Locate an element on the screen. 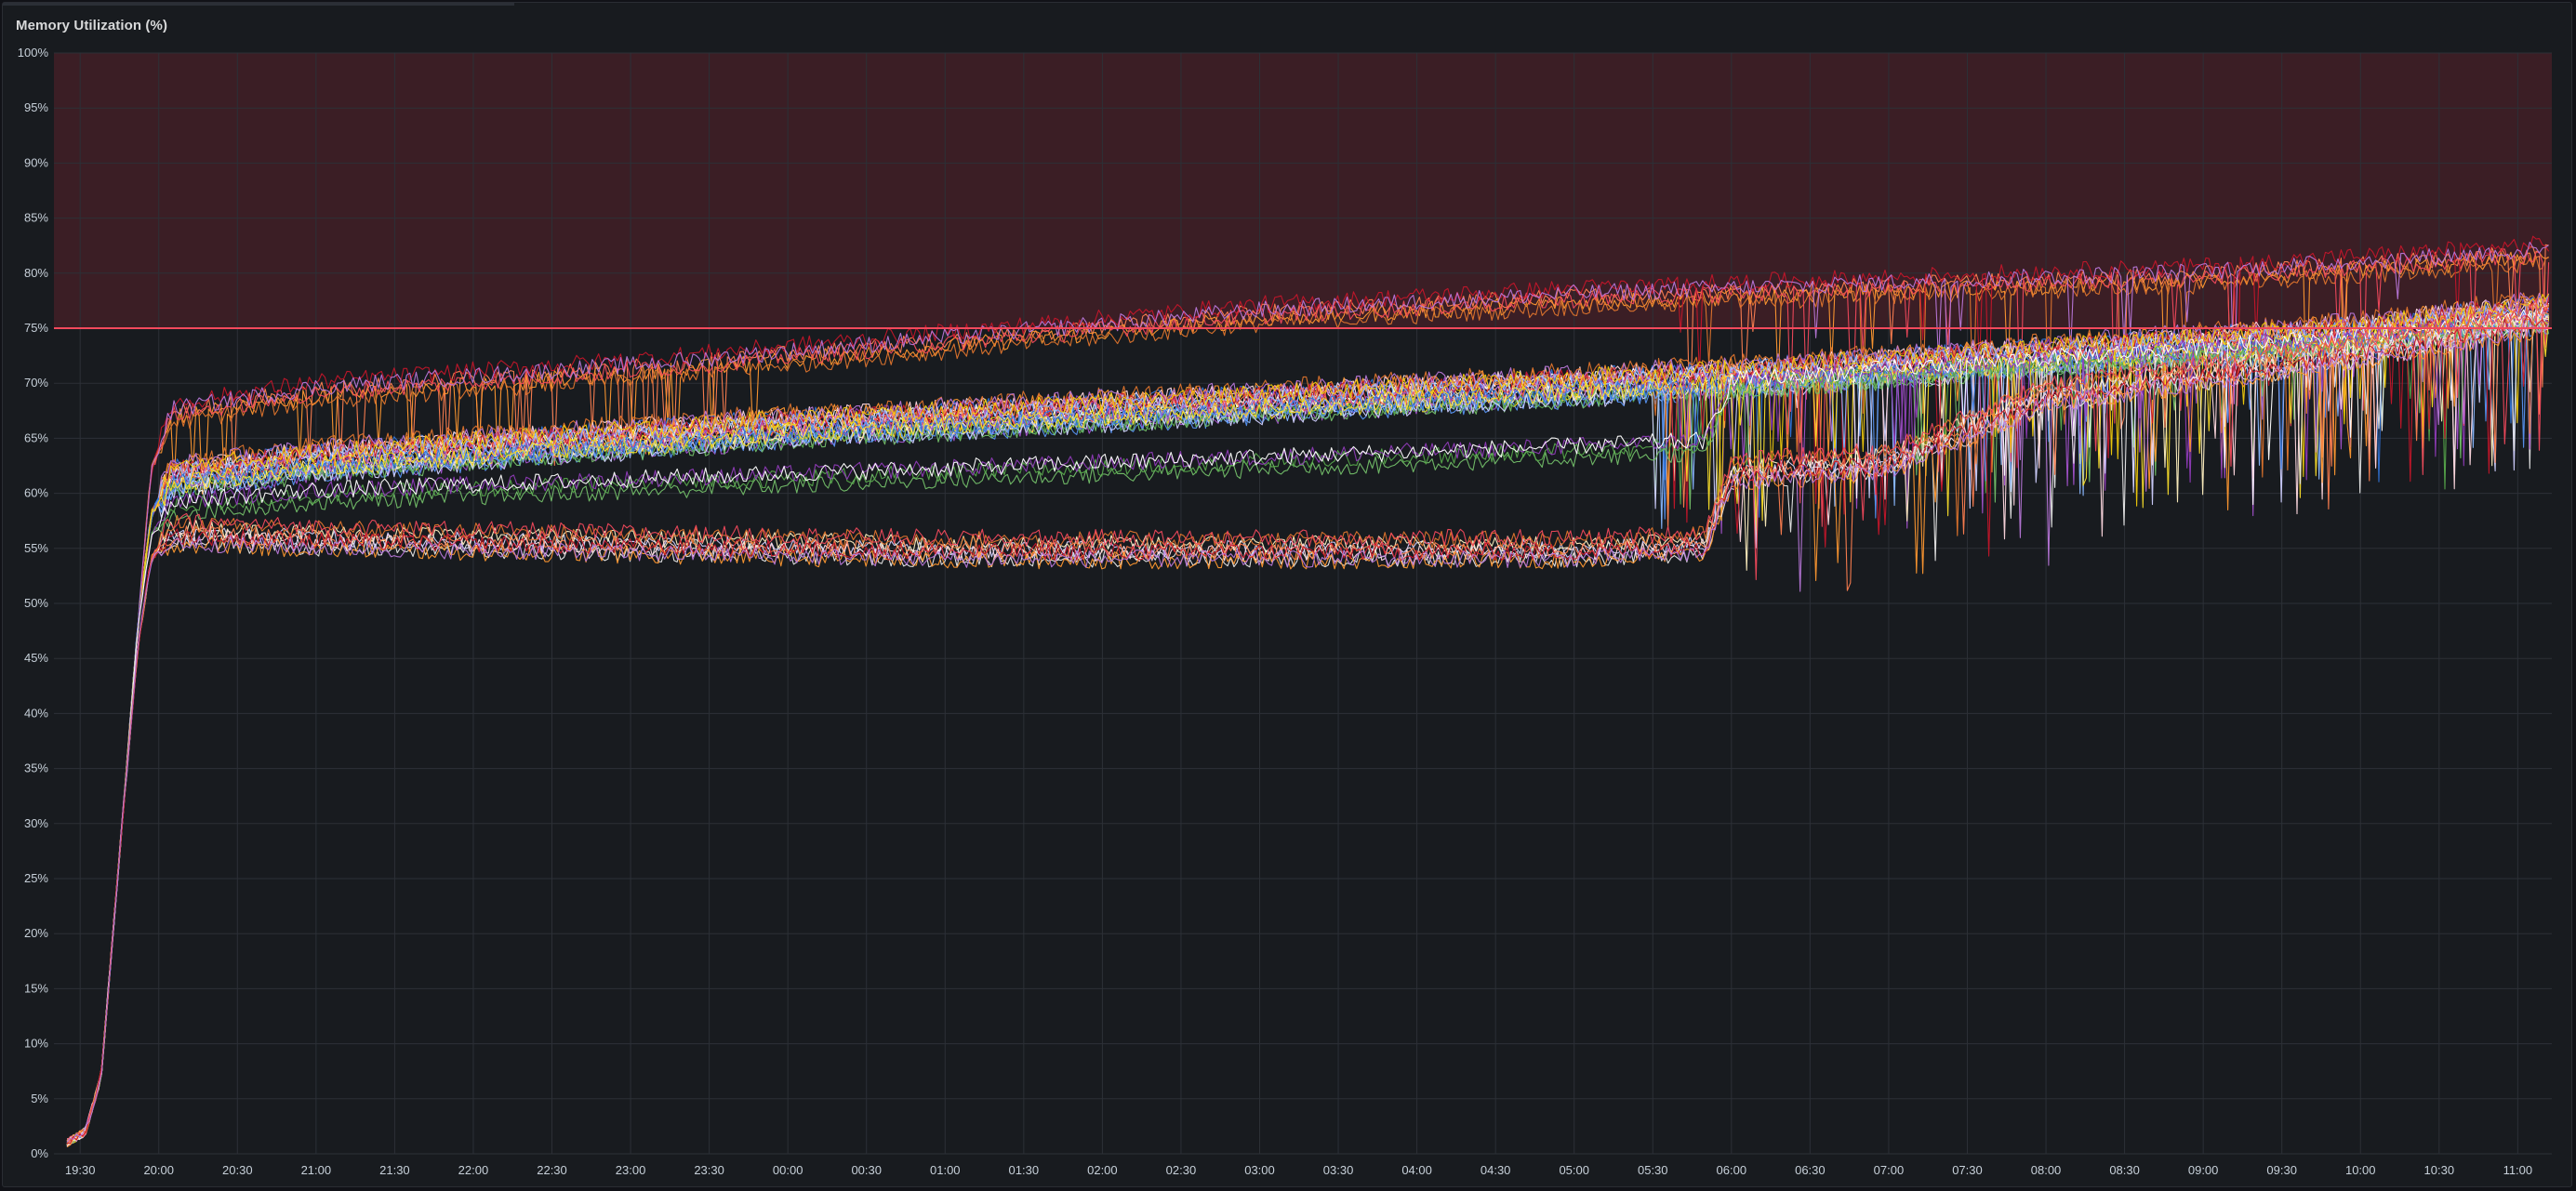 Image resolution: width=2576 pixels, height=1191 pixels. x-tick-label: 08:30 is located at coordinates (2124, 1170).